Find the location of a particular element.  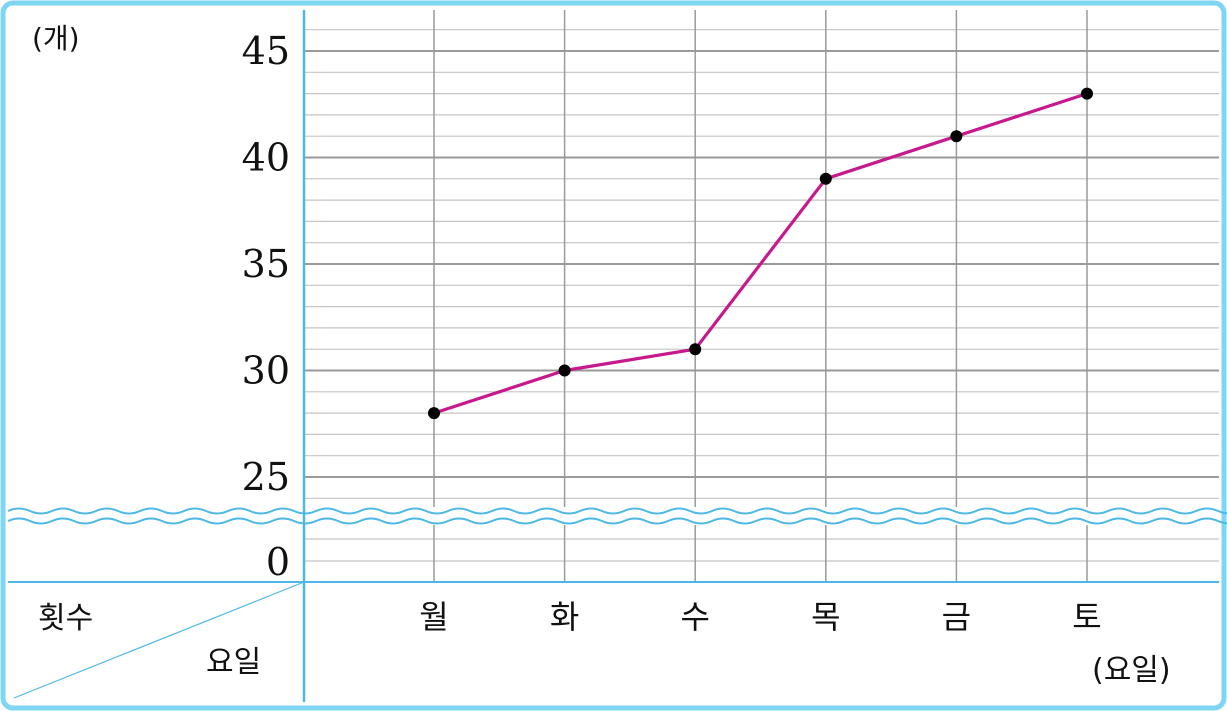

x-unit-label: (요일) is located at coordinates (1131, 670).